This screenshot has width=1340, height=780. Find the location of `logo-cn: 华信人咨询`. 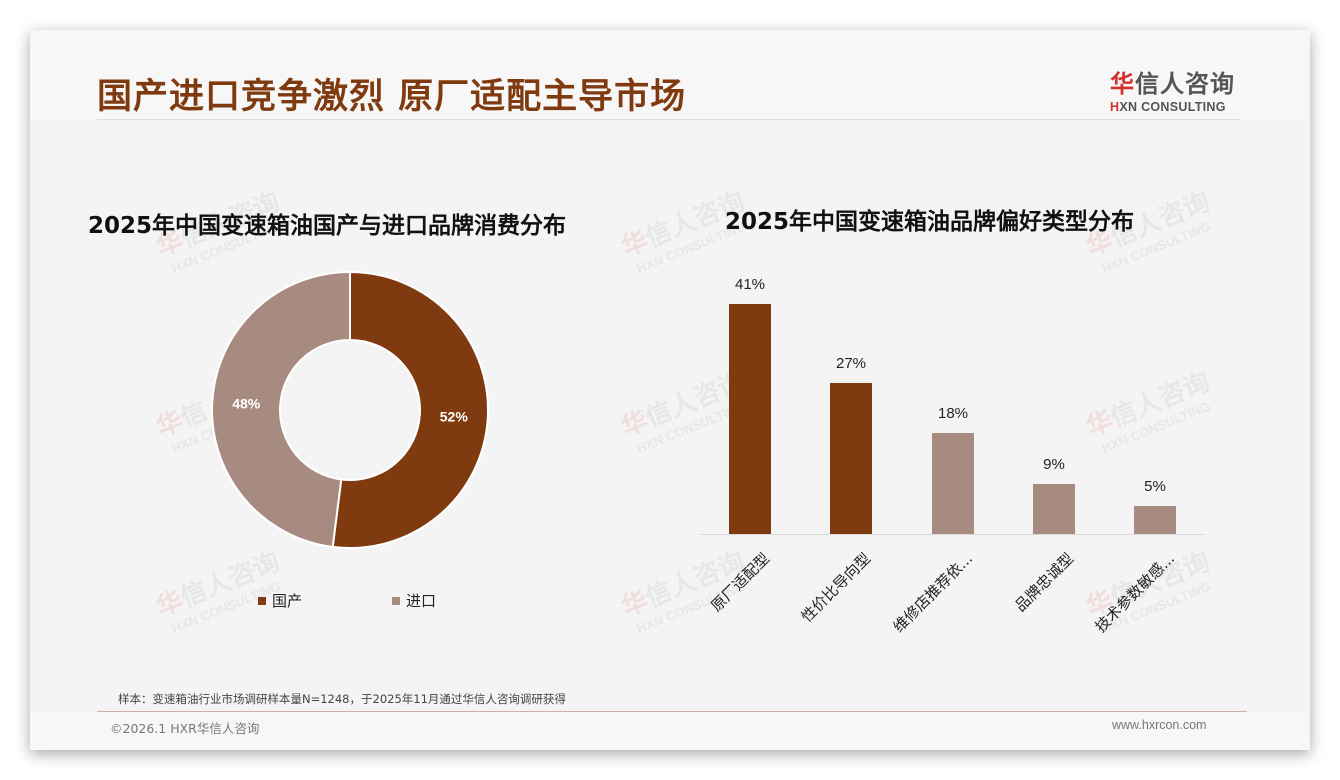

logo-cn: 华信人咨询 is located at coordinates (1185, 81).